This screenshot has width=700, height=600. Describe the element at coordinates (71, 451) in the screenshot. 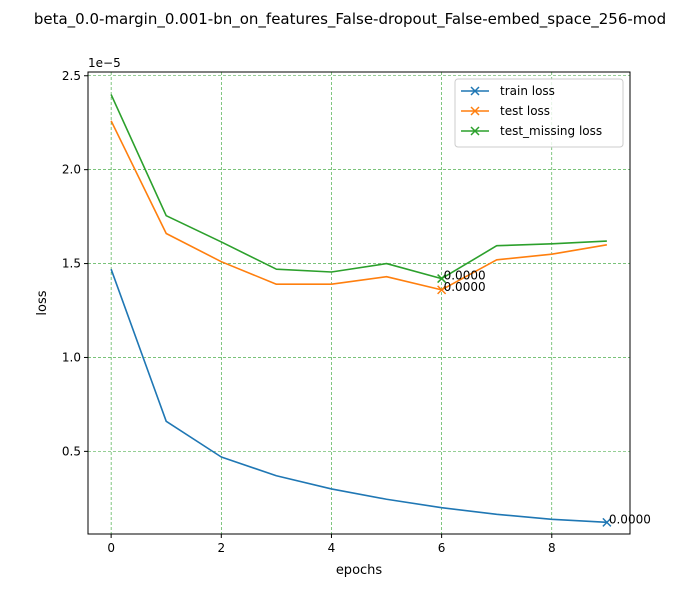

I see `y-tick-label: 0.5` at that location.